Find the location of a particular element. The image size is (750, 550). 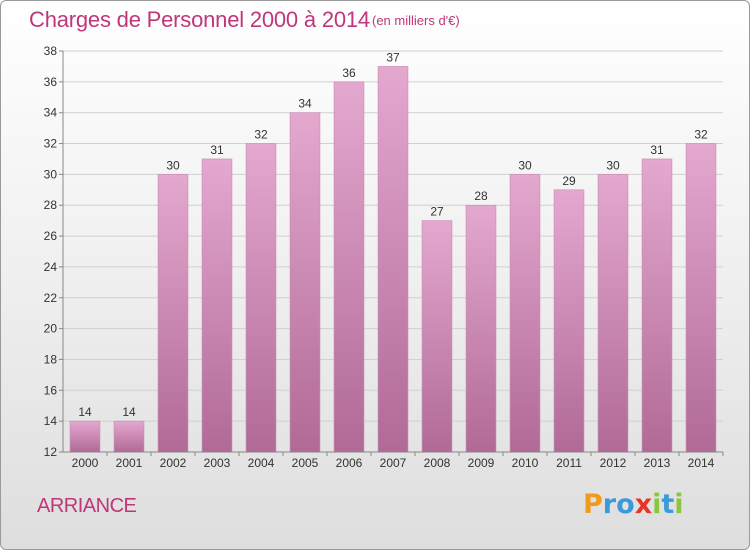

bar-2000 is located at coordinates (85, 436).